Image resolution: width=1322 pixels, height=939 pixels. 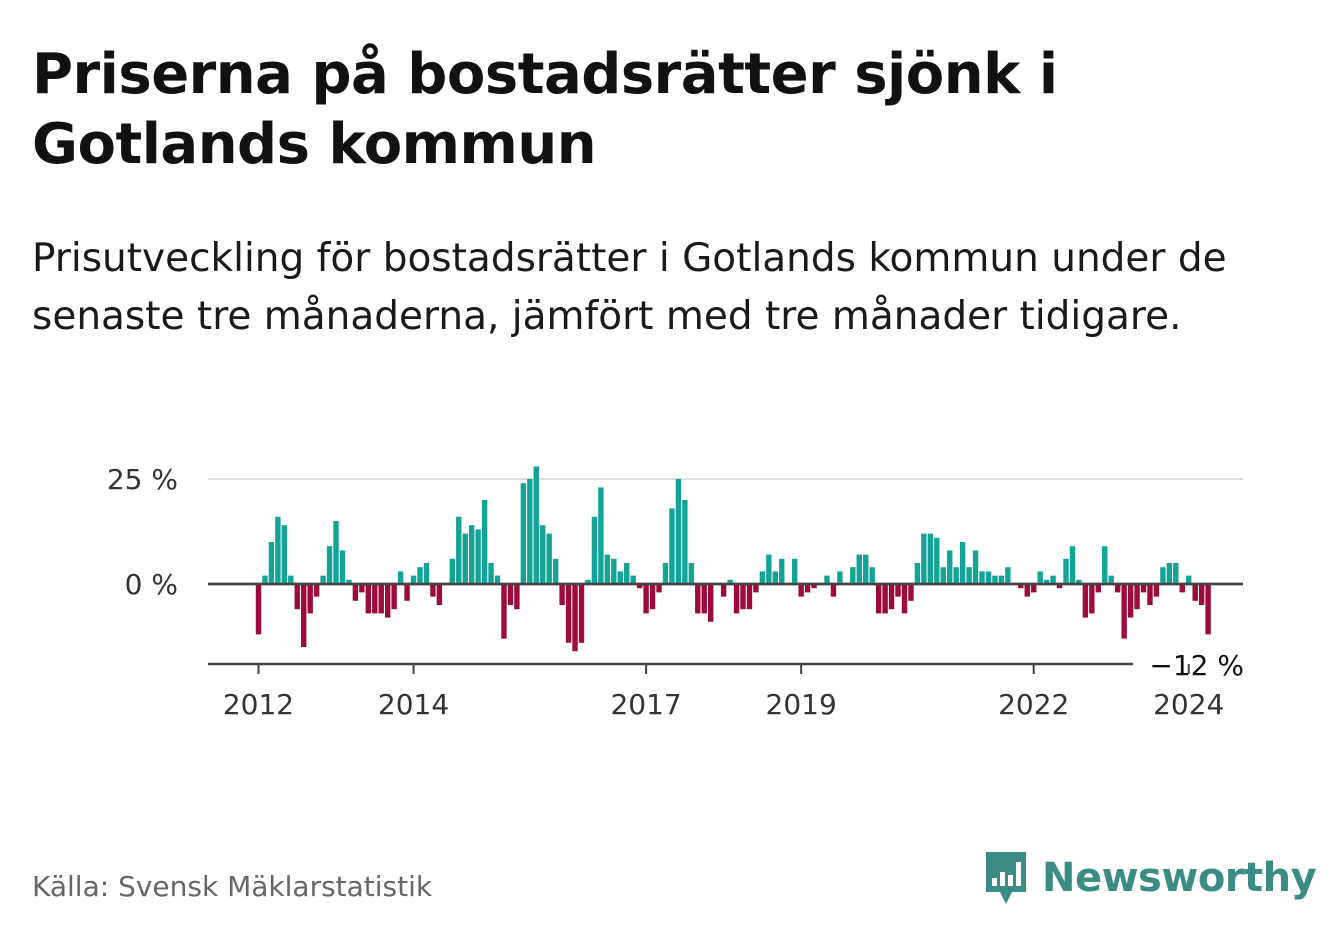 What do you see at coordinates (413, 704) in the screenshot?
I see `x-tick-label: 2014` at bounding box center [413, 704].